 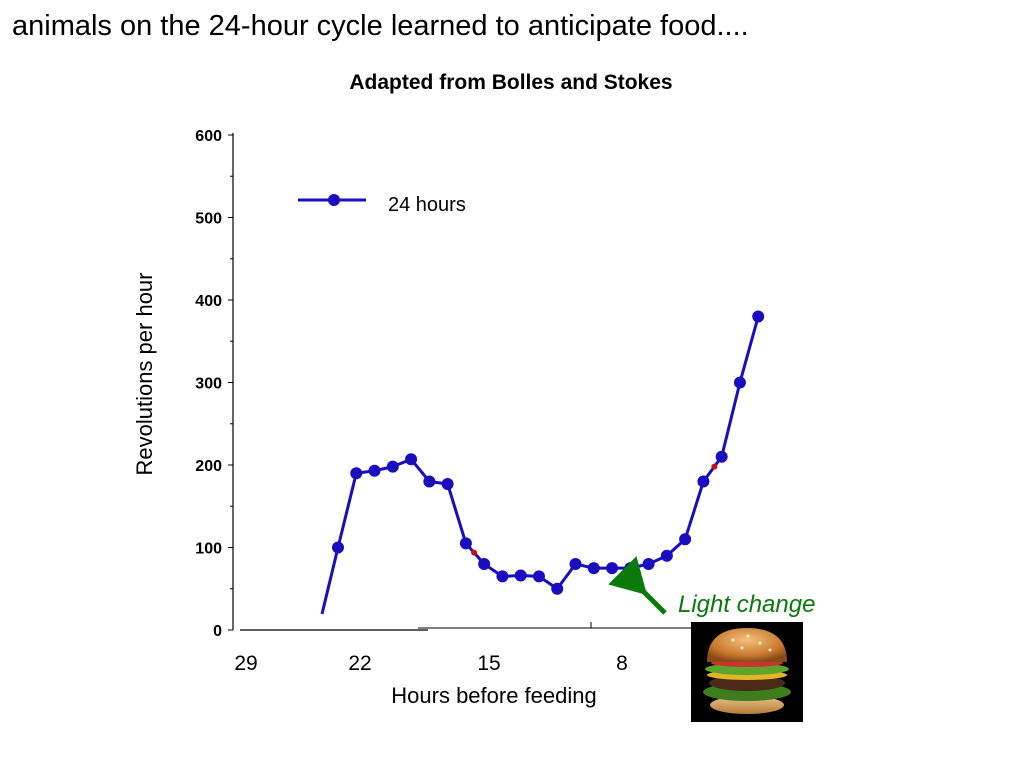 What do you see at coordinates (622, 663) in the screenshot?
I see `x-tick-label: 8` at bounding box center [622, 663].